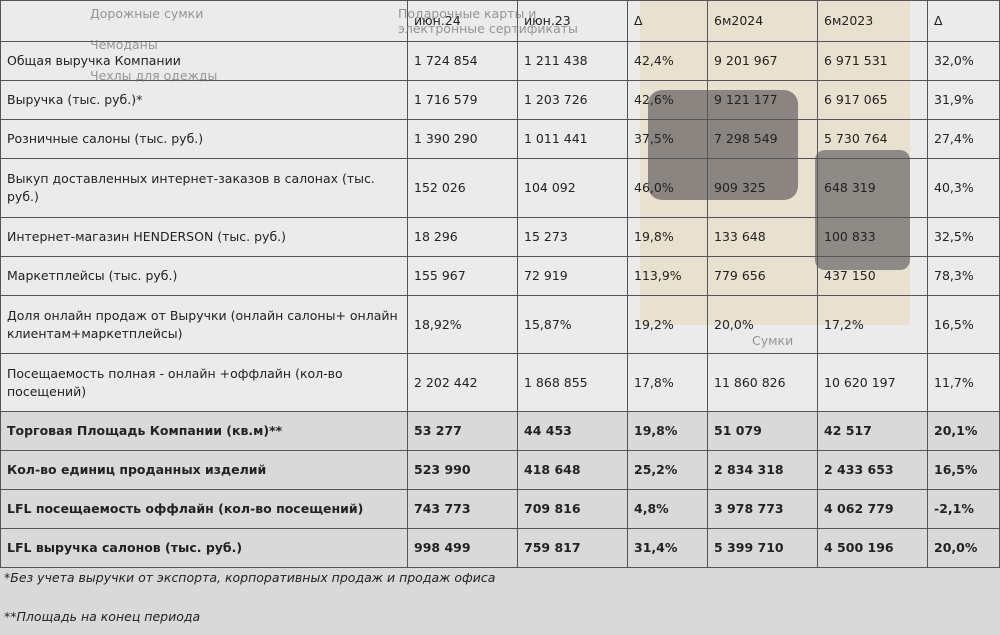 This screenshot has width=1000, height=635. I want to click on table-cell: 7 298 549, so click(763, 139).